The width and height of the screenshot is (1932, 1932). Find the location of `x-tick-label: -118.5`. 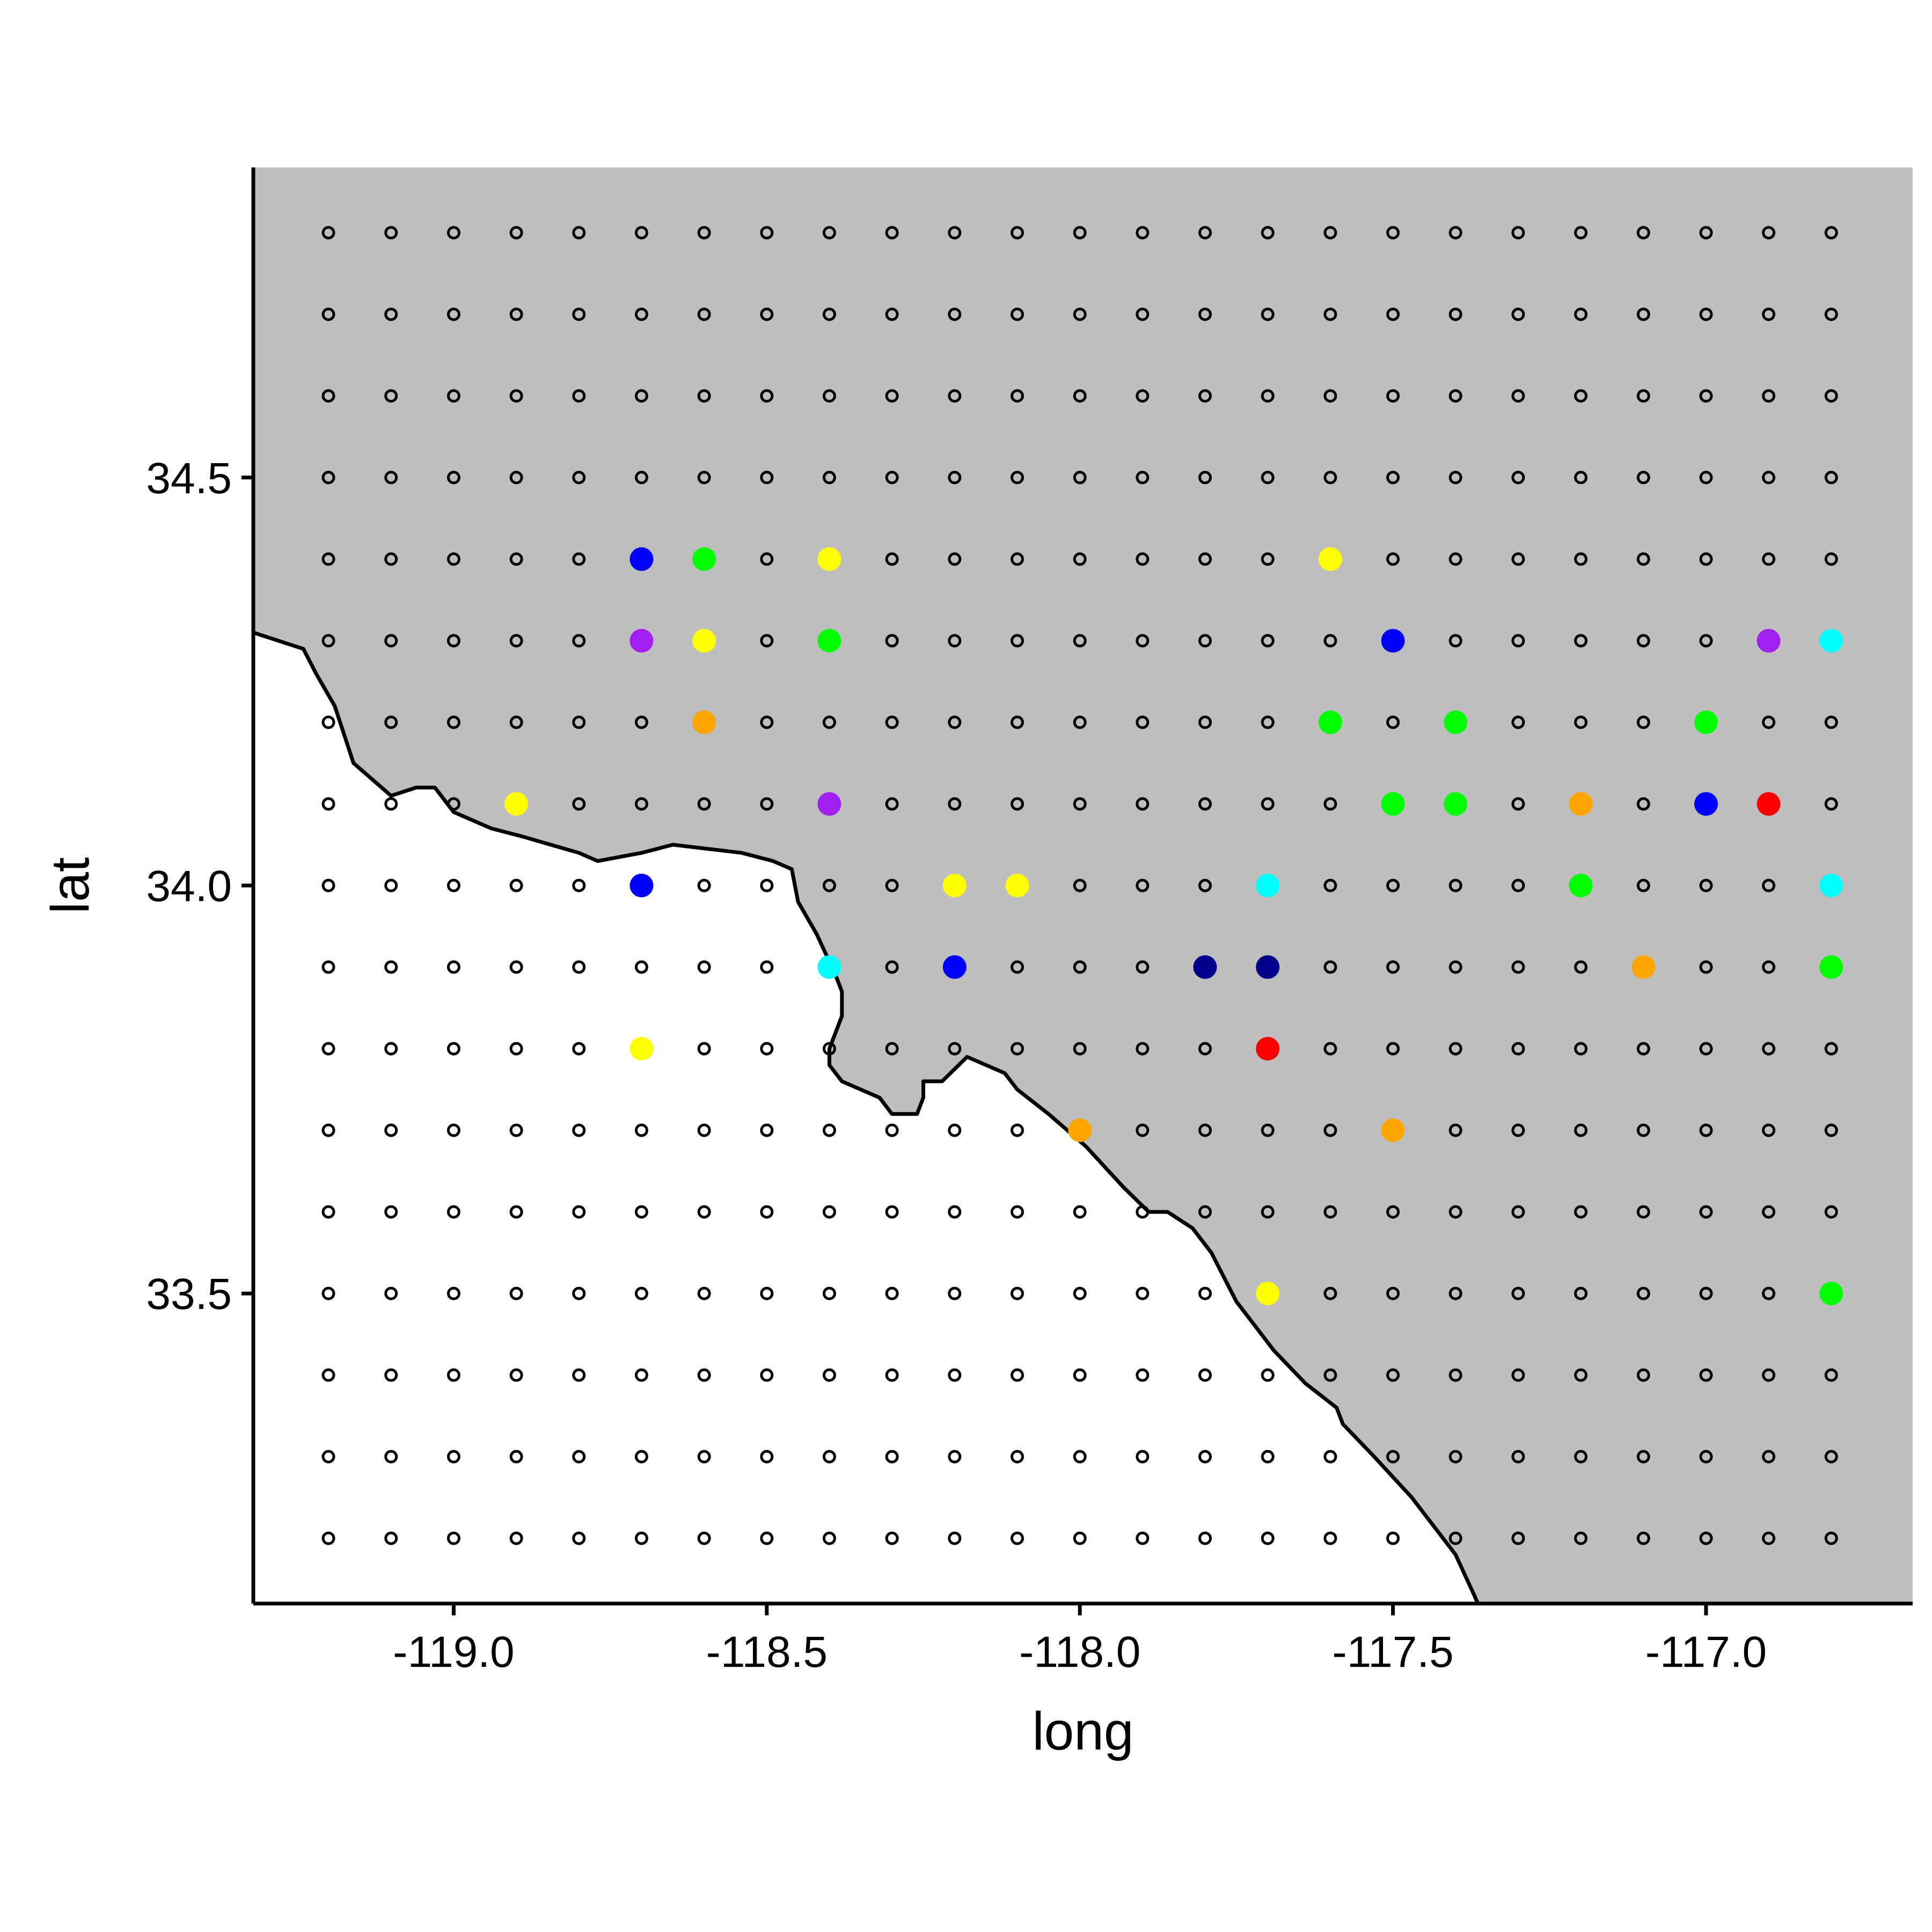

x-tick-label: -118.5 is located at coordinates (767, 1652).